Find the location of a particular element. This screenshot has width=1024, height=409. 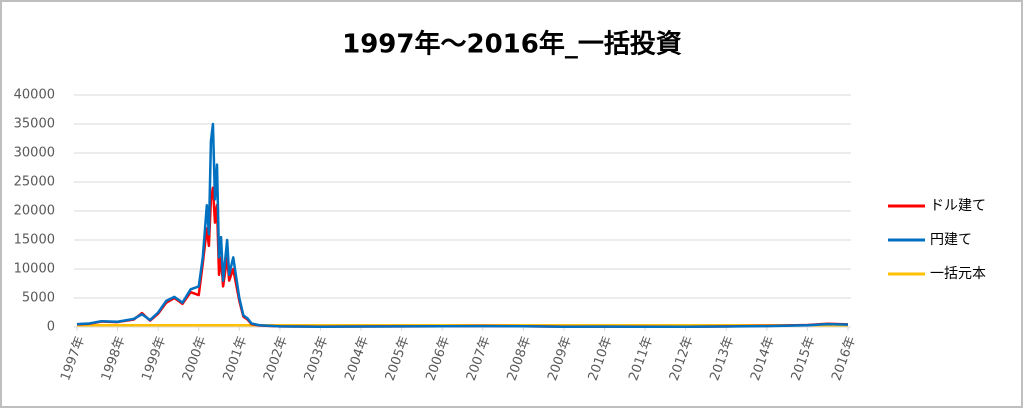

y-tick-label: 35000 is located at coordinates (34, 124).